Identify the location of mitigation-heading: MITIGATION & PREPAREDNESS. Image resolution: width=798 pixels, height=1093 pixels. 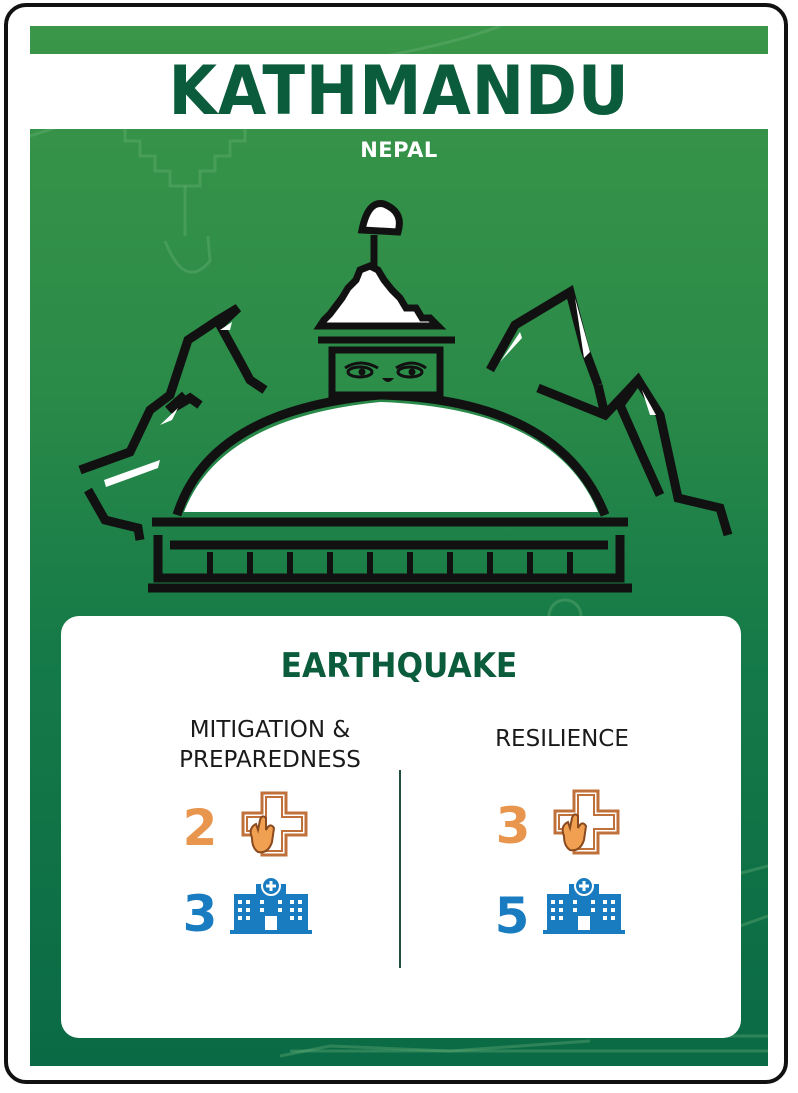
(270, 745).